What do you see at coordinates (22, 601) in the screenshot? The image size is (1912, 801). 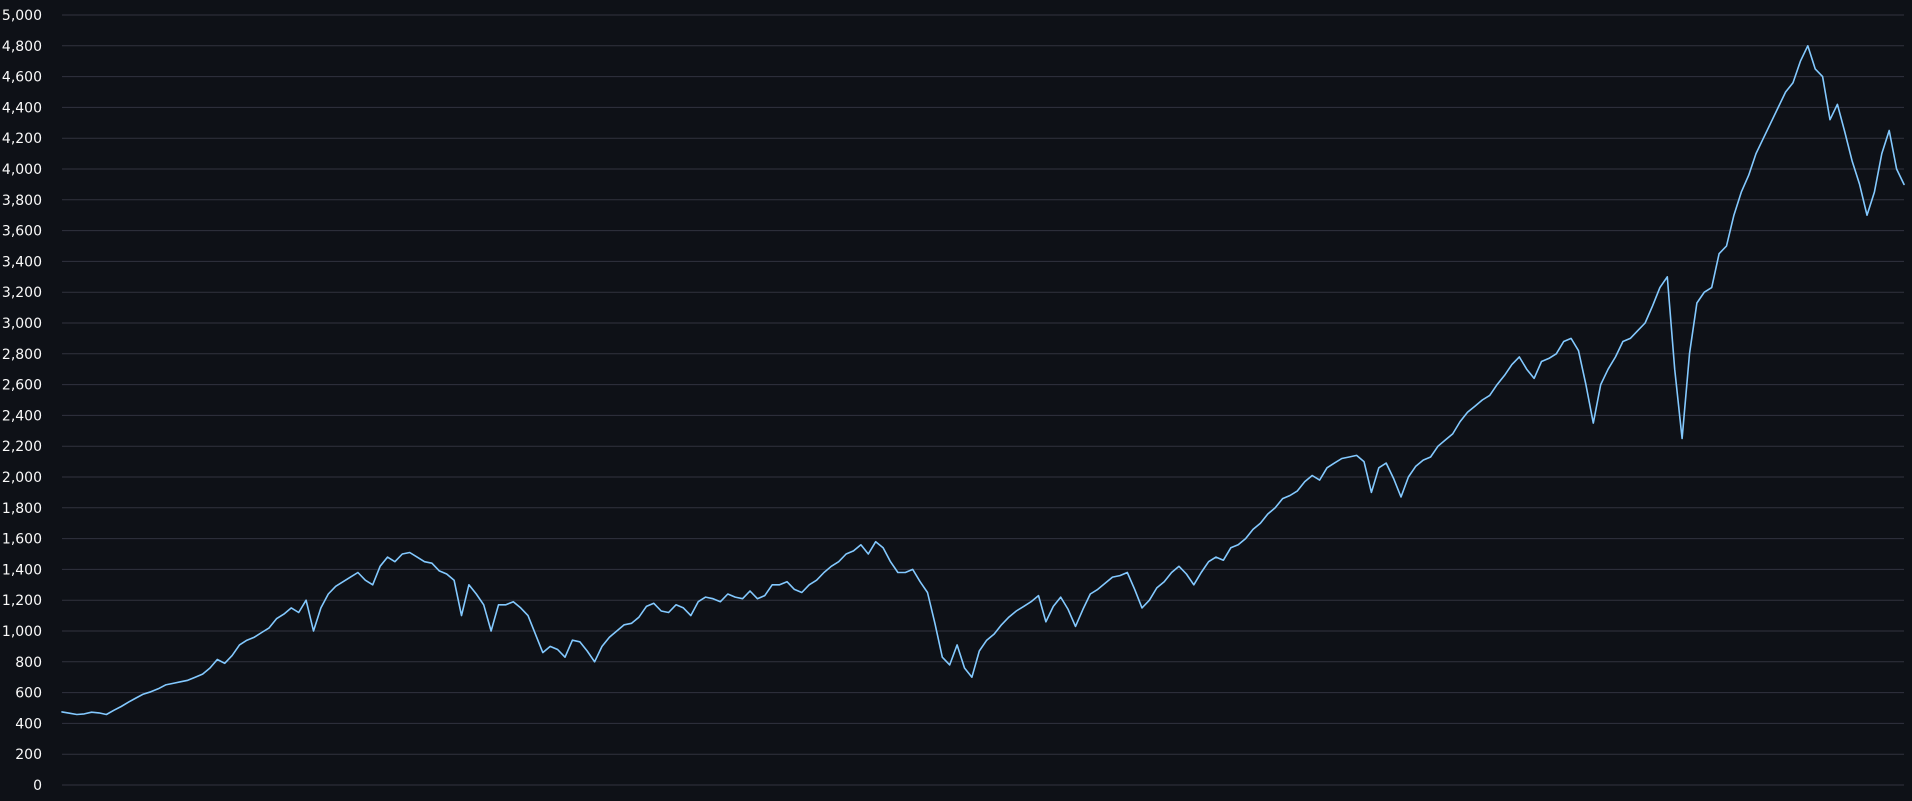 I see `y-tick-label: 1,200` at bounding box center [22, 601].